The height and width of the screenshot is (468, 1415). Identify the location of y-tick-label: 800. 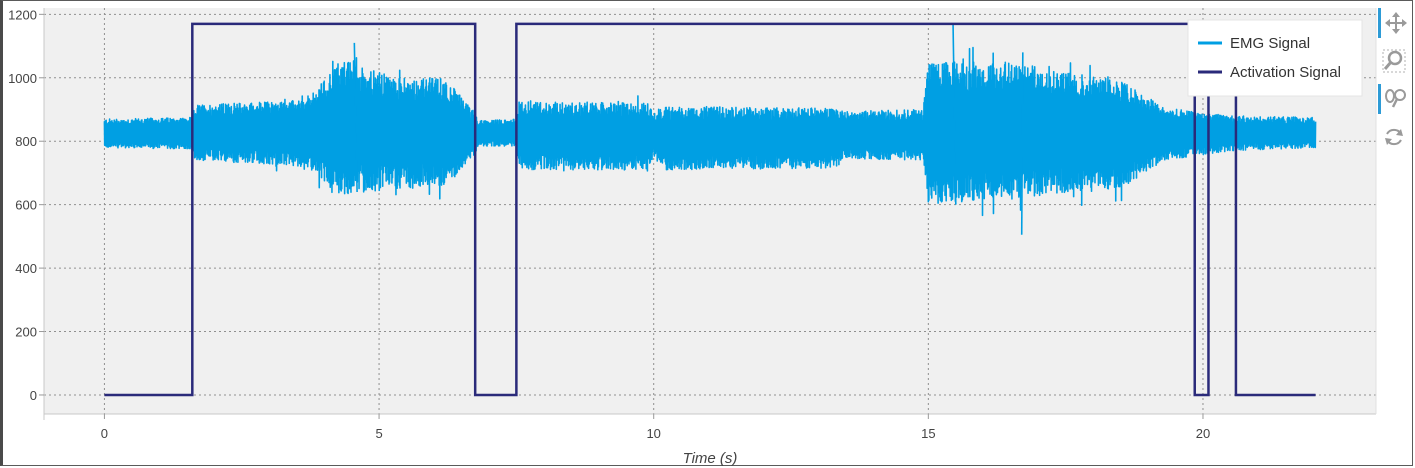
(26, 141).